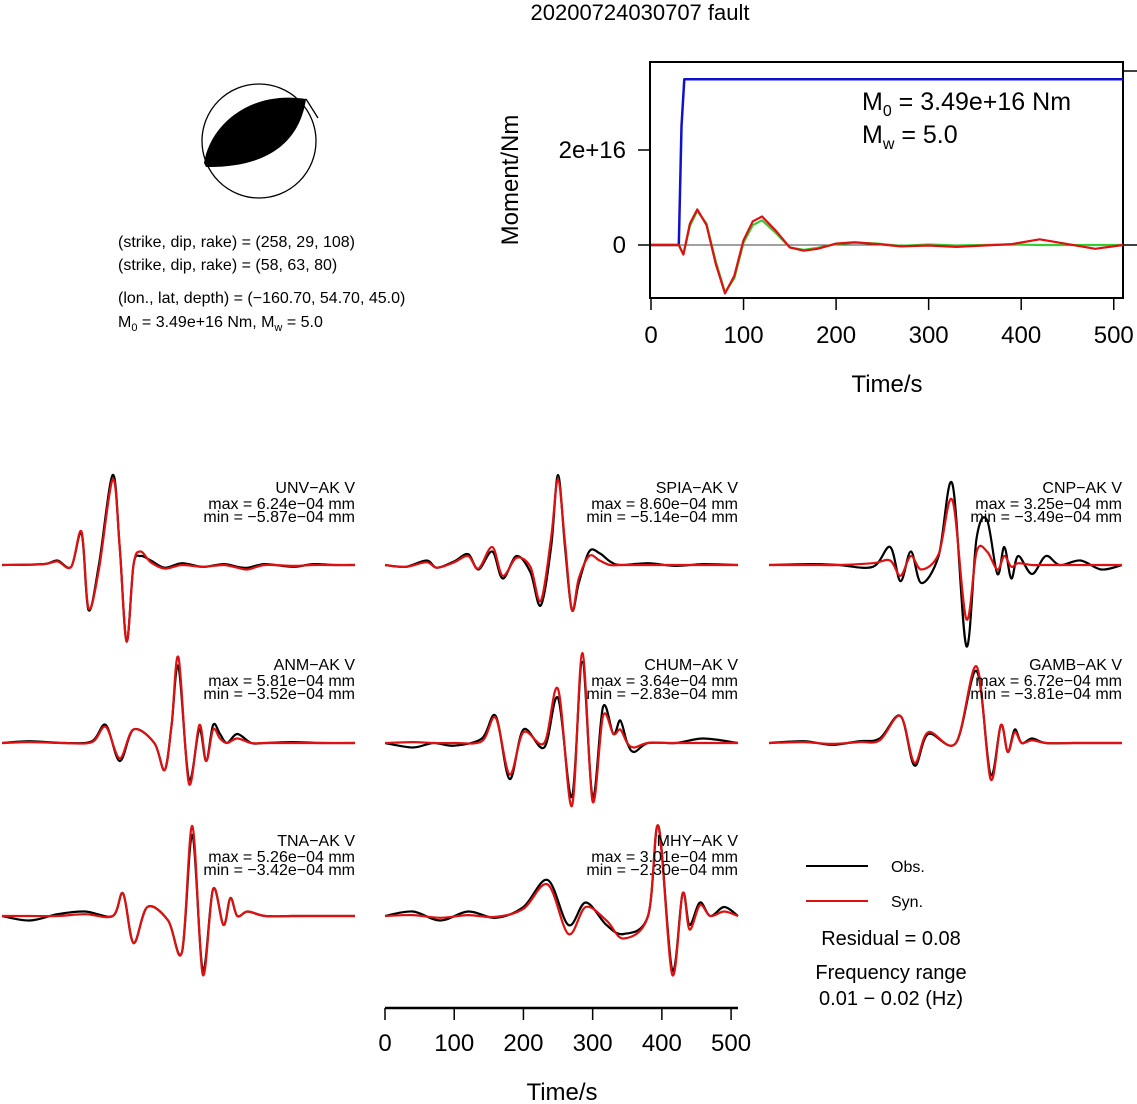 This screenshot has width=1137, height=1104. I want to click on station-min: min = −2.83e−04 mm, so click(662, 694).